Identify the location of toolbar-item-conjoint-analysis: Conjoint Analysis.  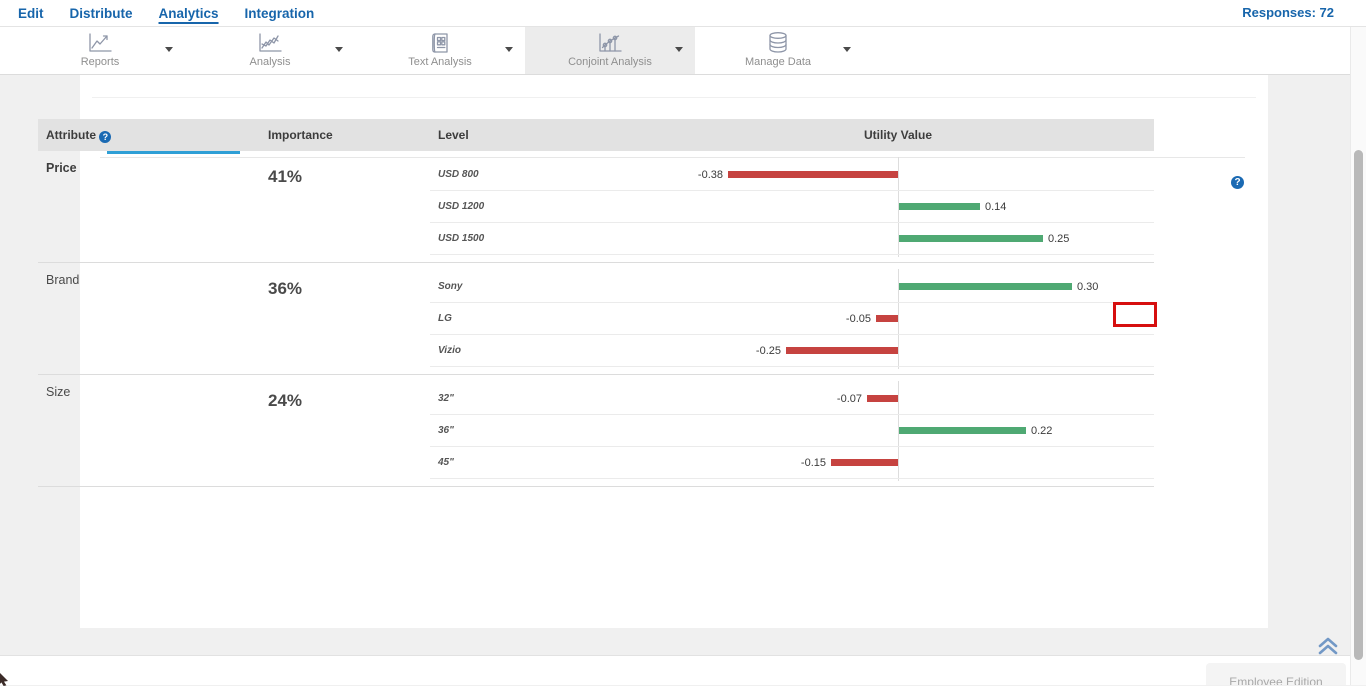
(610, 50).